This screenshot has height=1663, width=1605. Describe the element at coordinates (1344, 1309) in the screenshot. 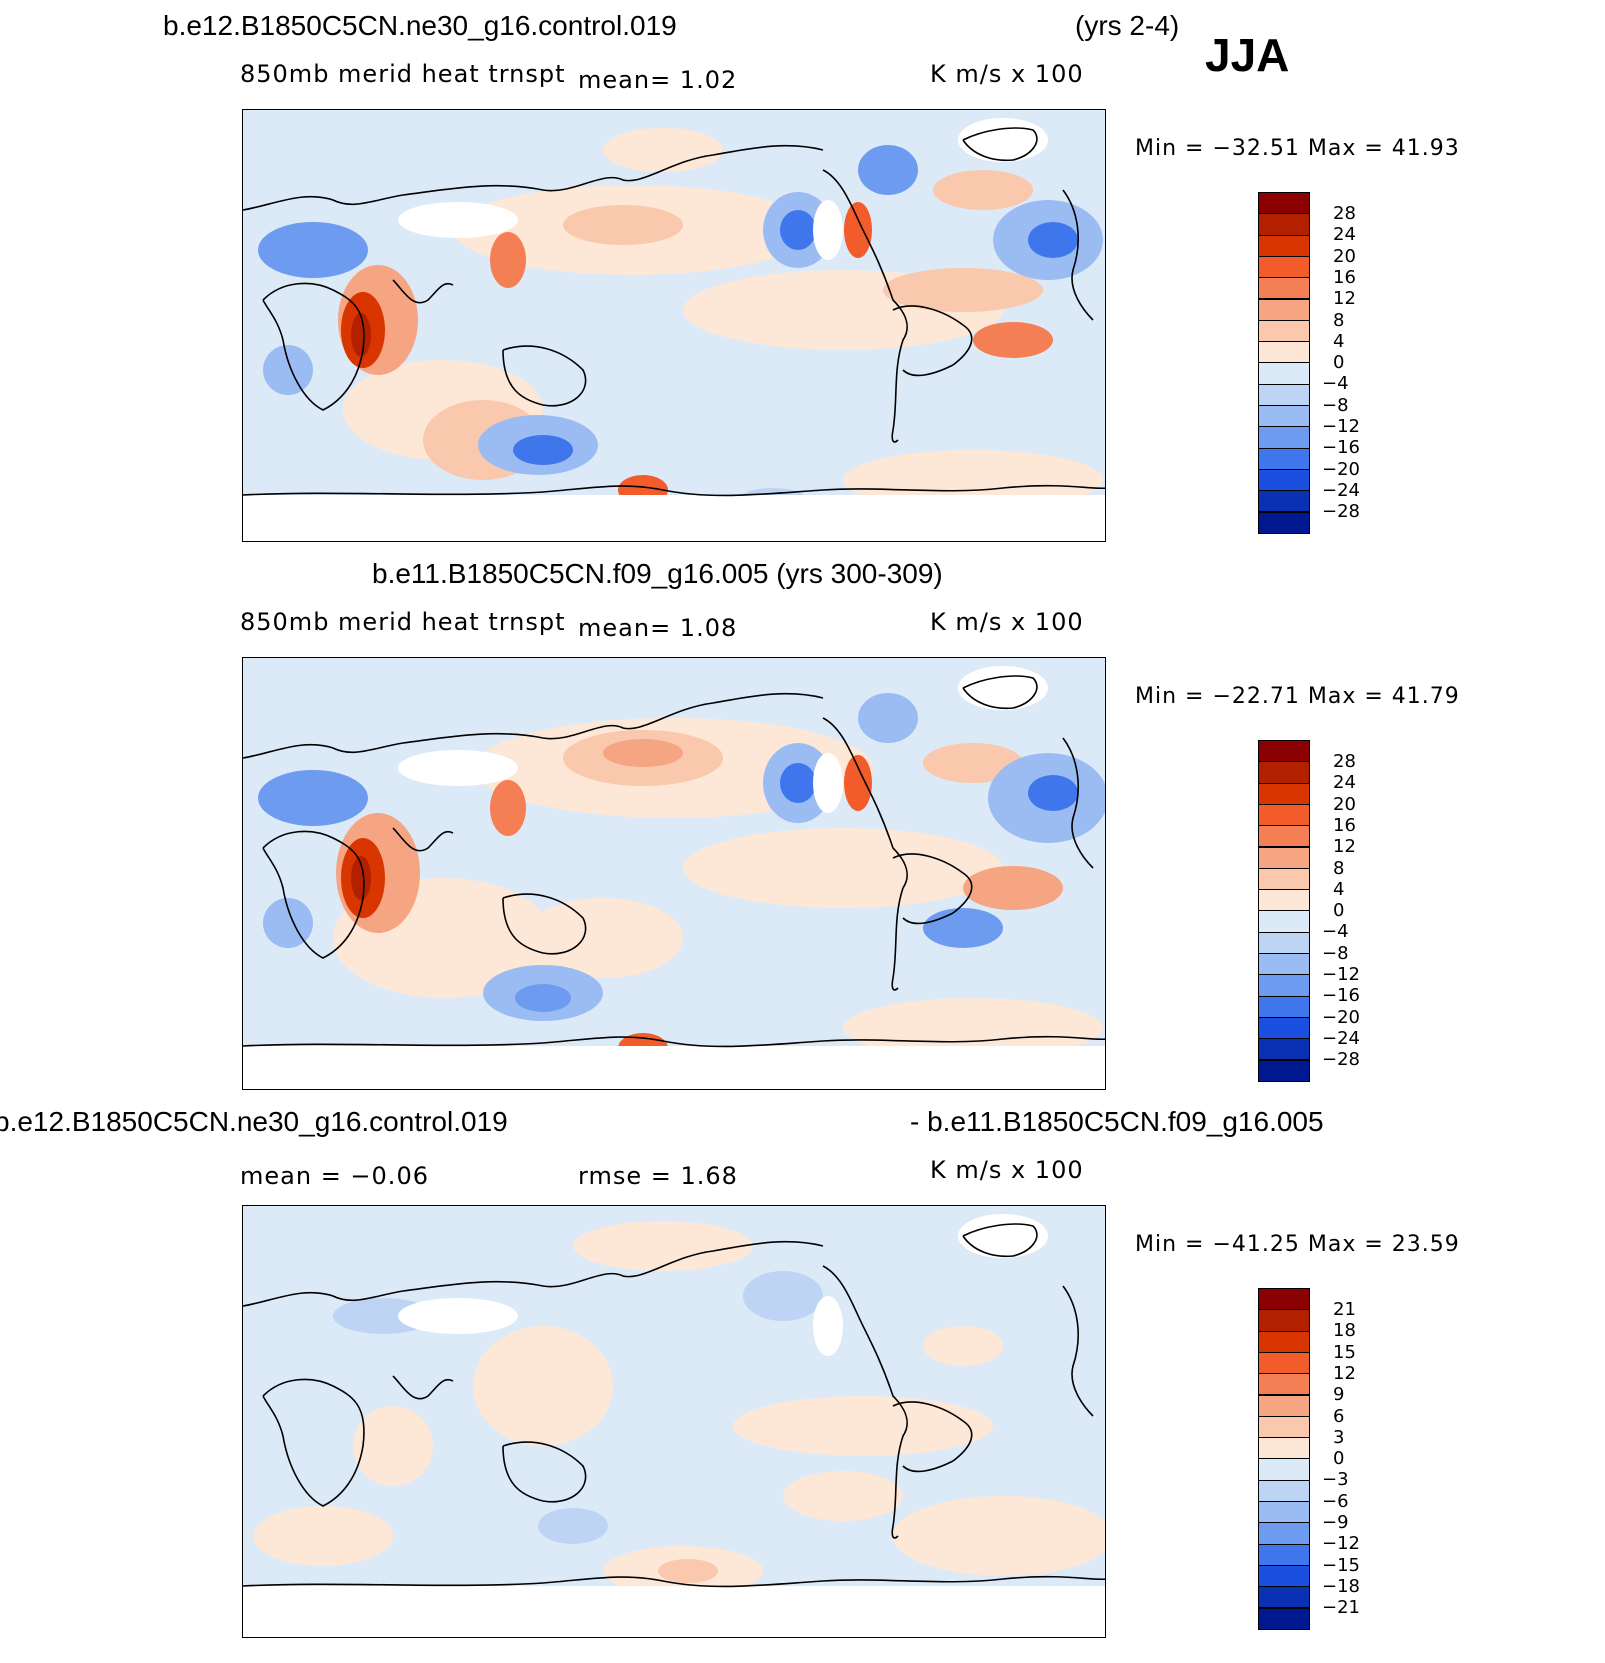

I see `colorbar-label: 21` at that location.